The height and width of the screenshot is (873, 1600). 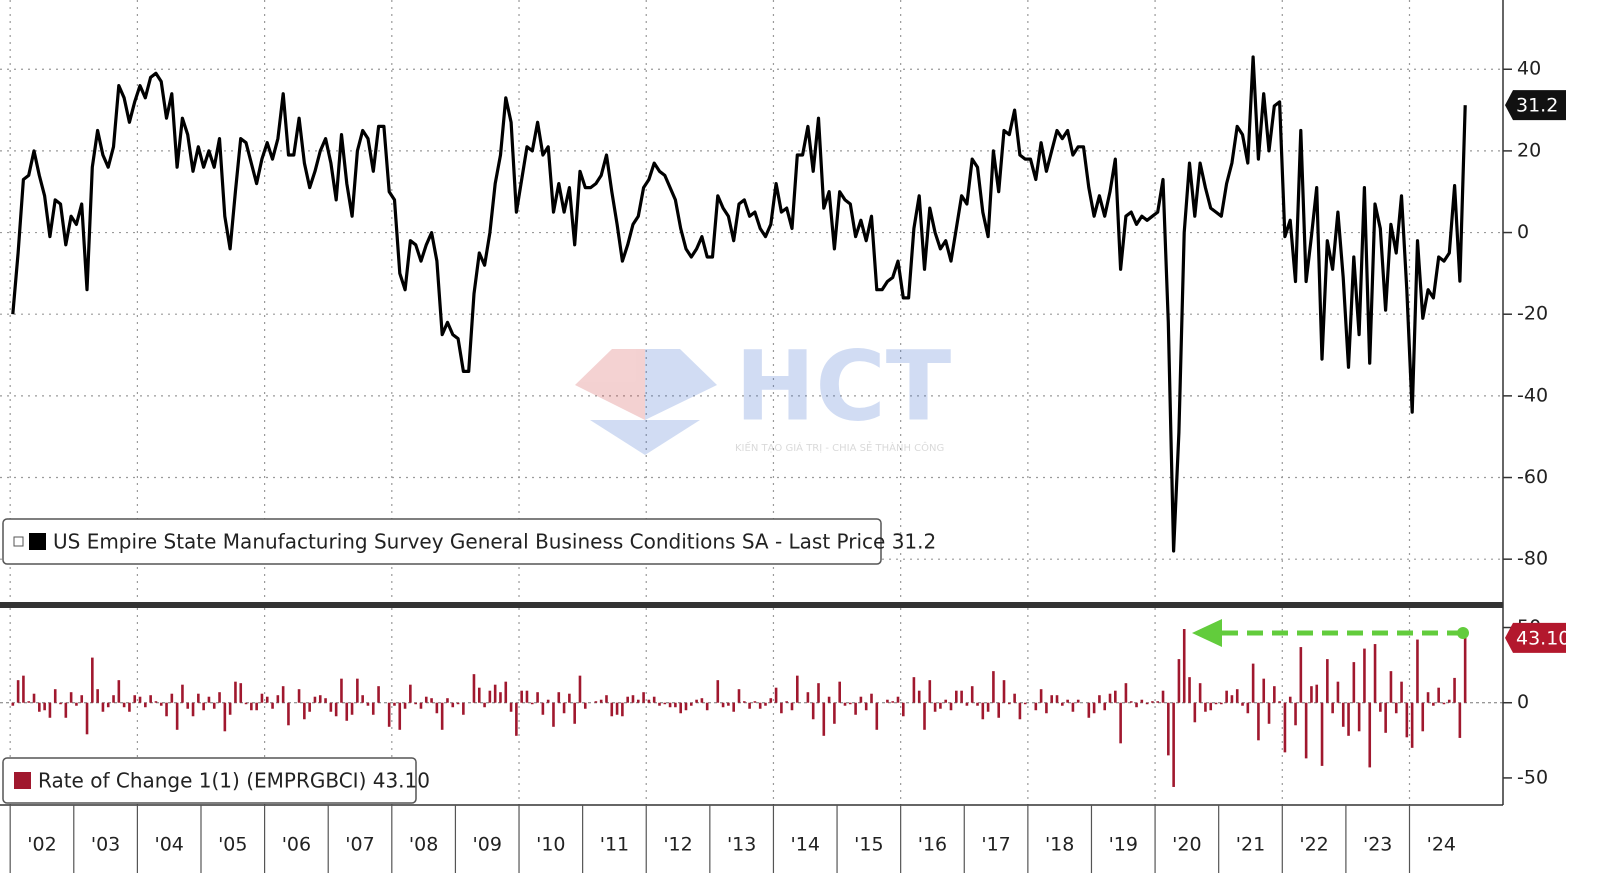 I want to click on x-tick-label: '10, so click(x=550, y=845).